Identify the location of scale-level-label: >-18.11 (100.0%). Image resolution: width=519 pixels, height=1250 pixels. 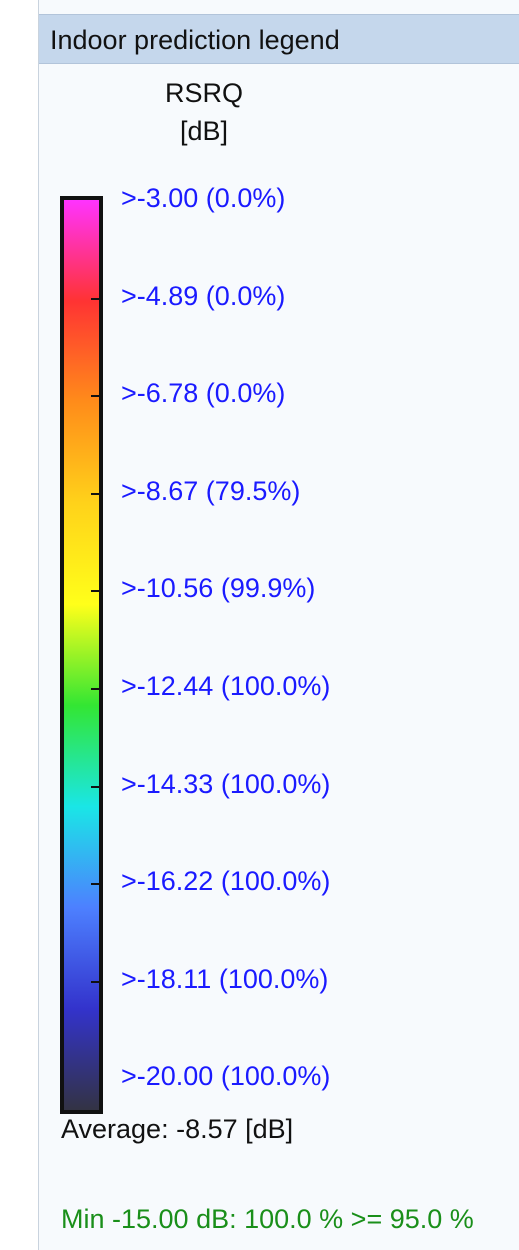
(225, 978).